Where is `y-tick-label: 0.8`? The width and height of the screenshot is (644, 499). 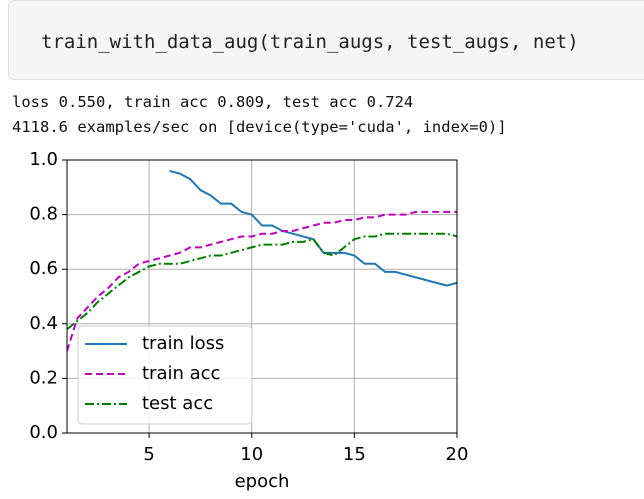
y-tick-label: 0.8 is located at coordinates (43, 214).